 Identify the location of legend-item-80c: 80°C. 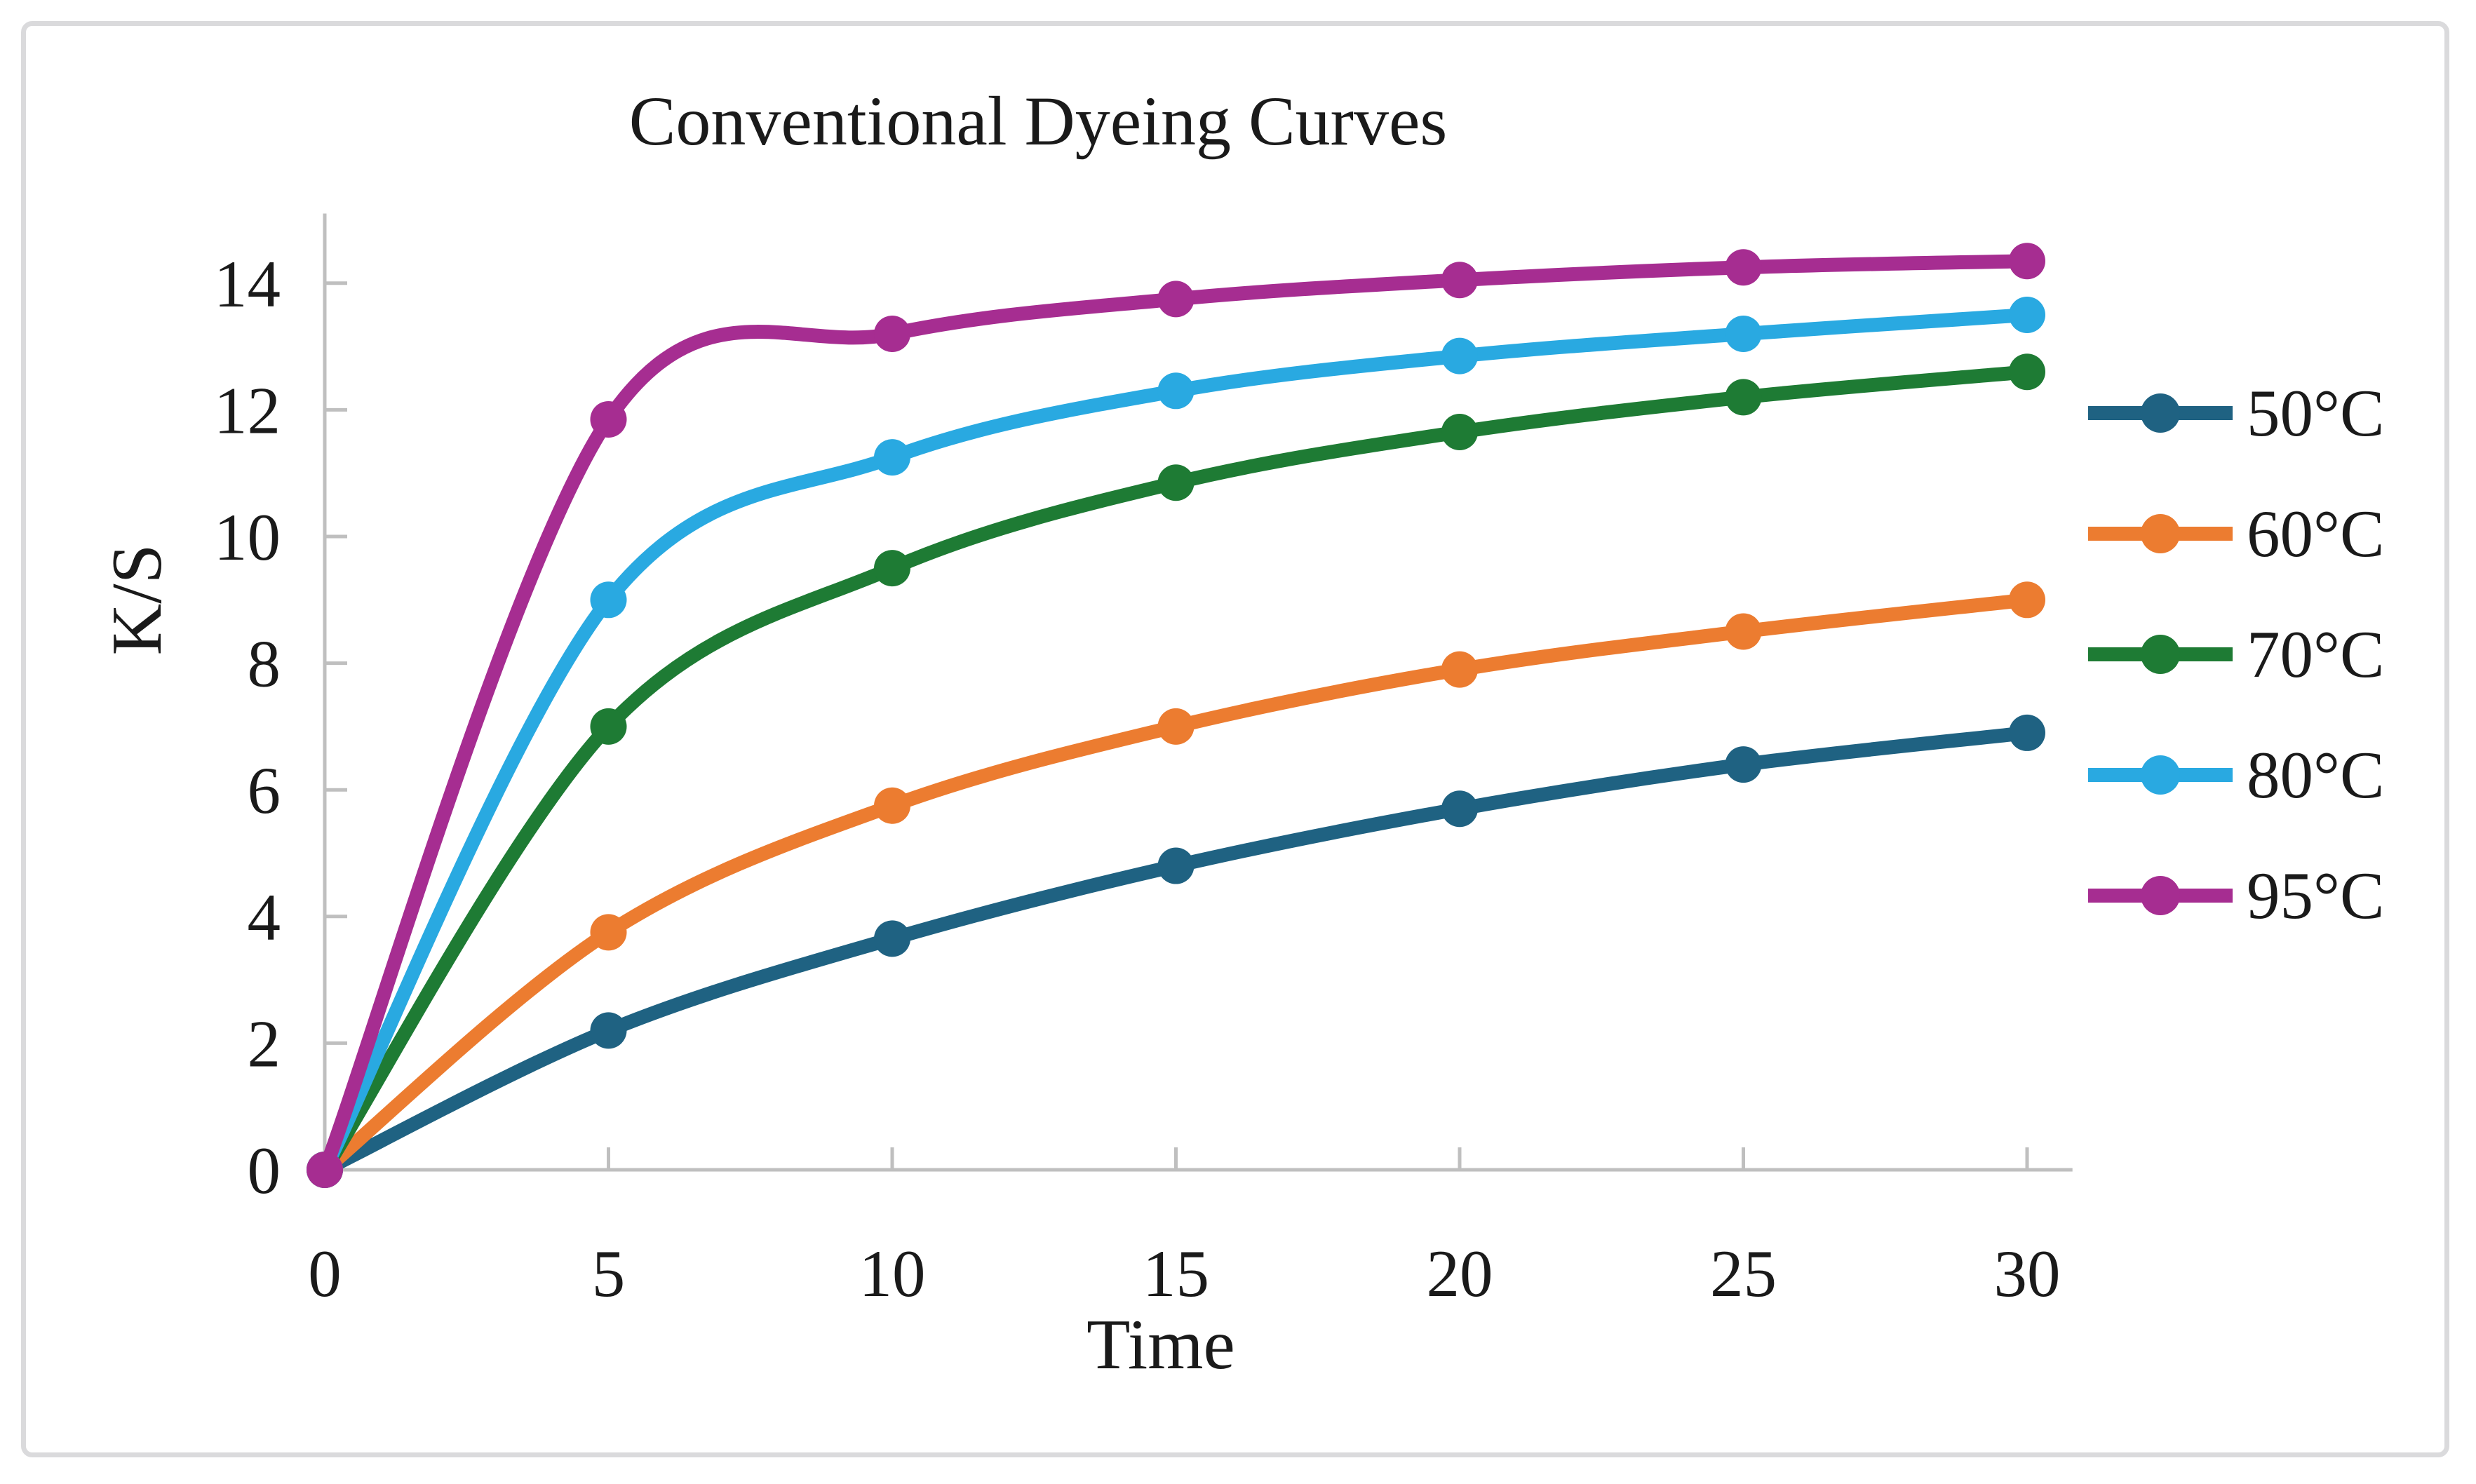
(2272, 775).